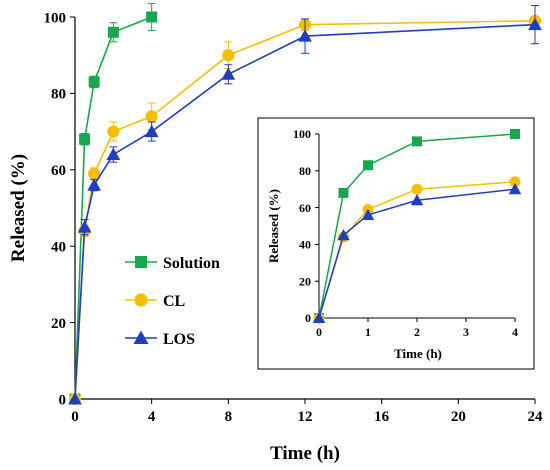 The height and width of the screenshot is (470, 550). What do you see at coordinates (179, 339) in the screenshot?
I see `legend-label: LOS` at bounding box center [179, 339].